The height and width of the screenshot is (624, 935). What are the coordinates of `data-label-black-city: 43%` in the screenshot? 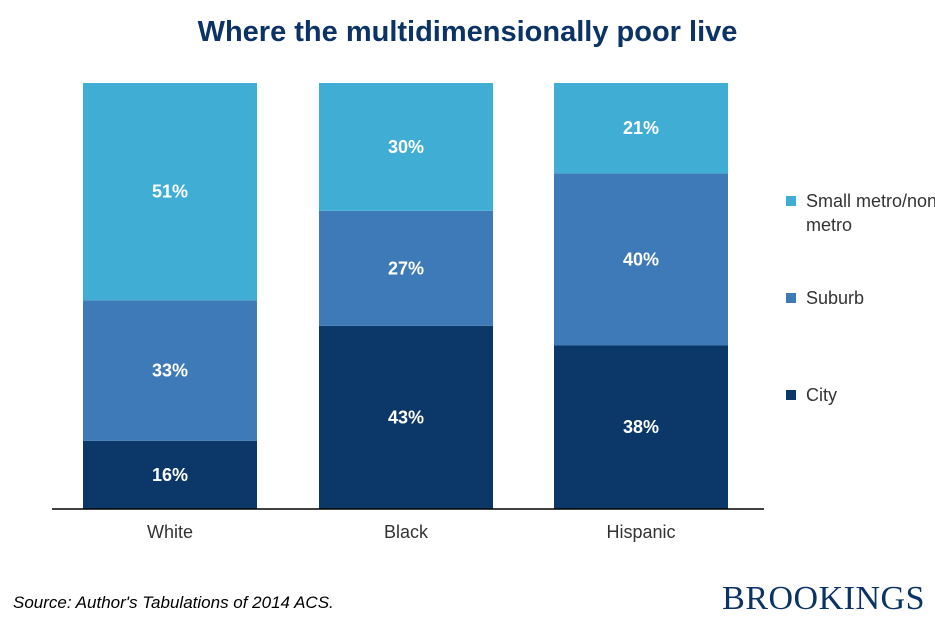 It's located at (406, 417).